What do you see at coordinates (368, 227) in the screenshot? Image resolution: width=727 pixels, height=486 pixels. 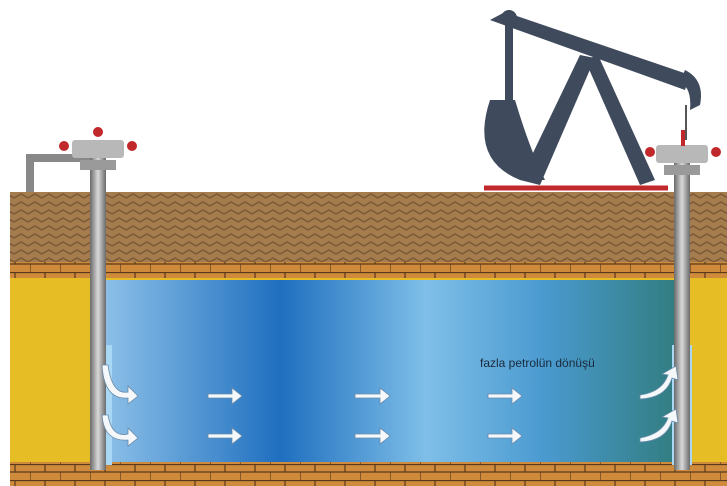 I see `soil` at bounding box center [368, 227].